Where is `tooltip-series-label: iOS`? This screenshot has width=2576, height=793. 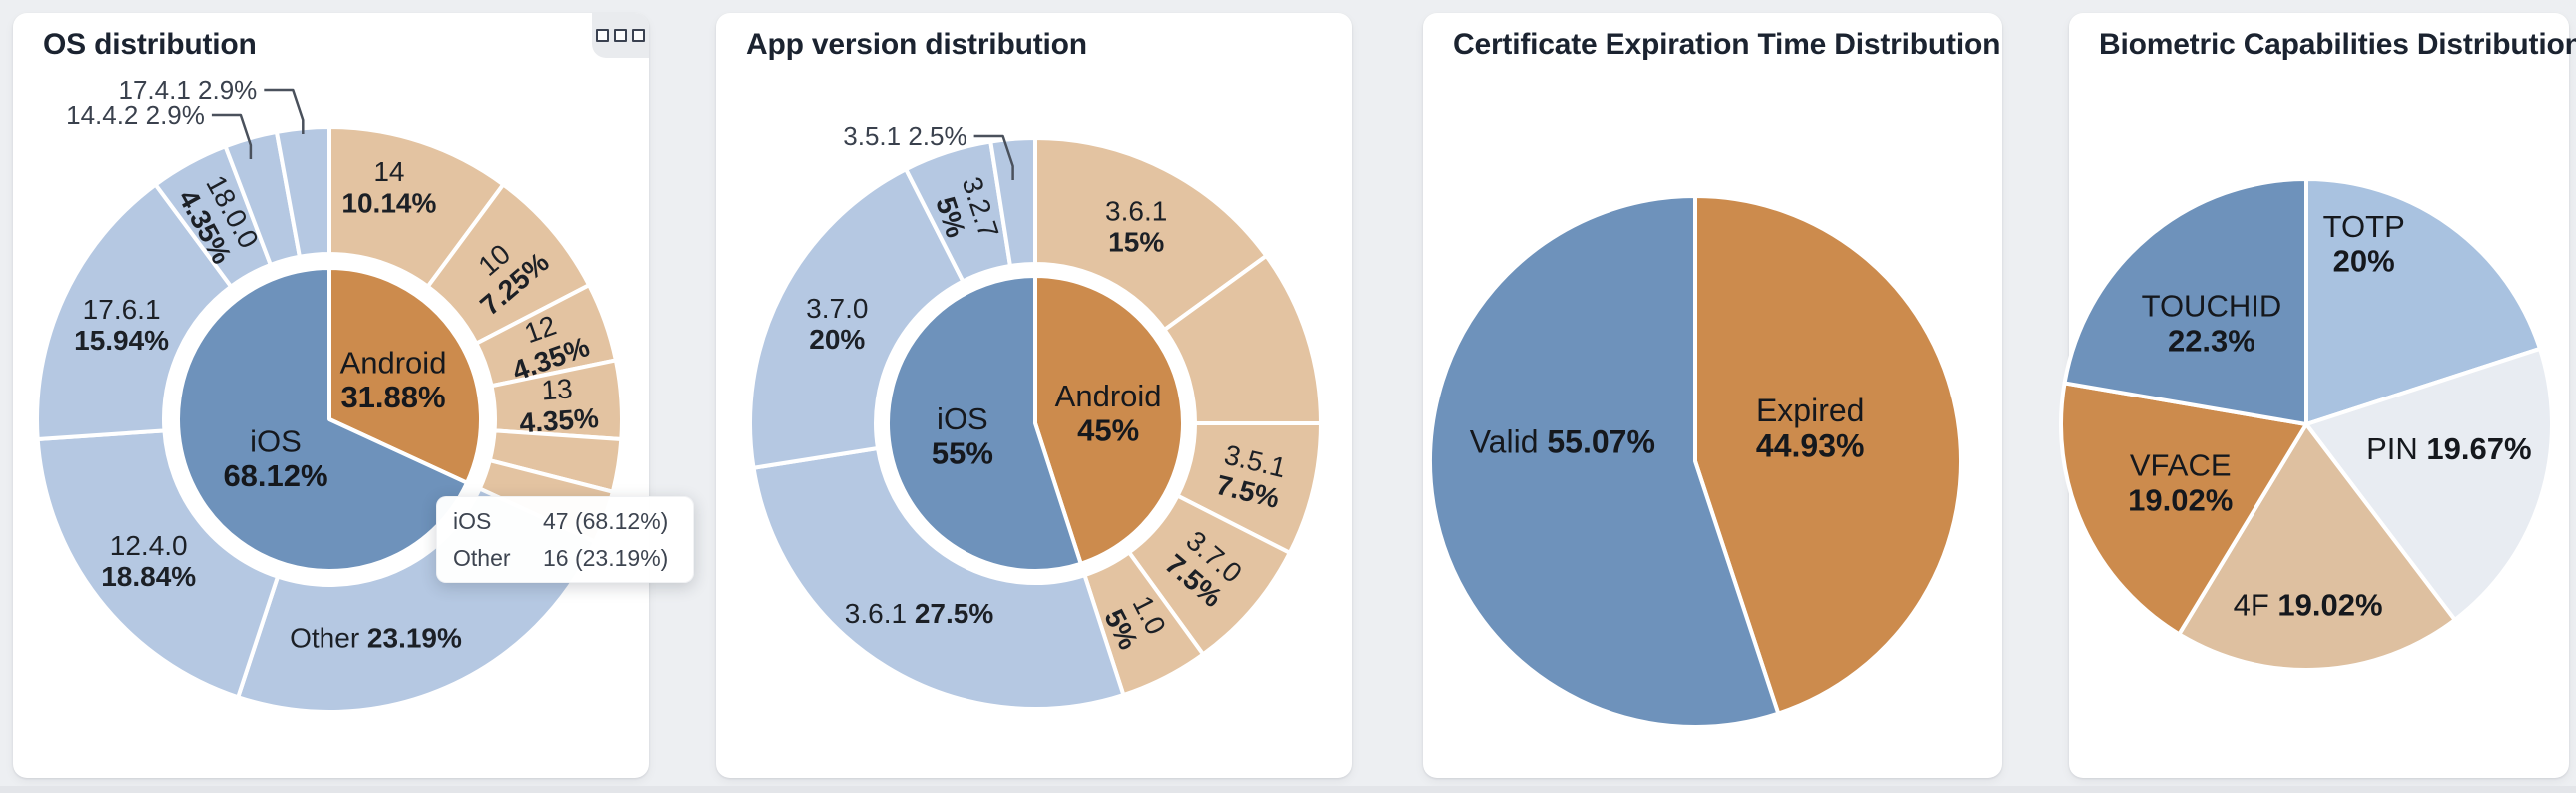 tooltip-series-label: iOS is located at coordinates (472, 521).